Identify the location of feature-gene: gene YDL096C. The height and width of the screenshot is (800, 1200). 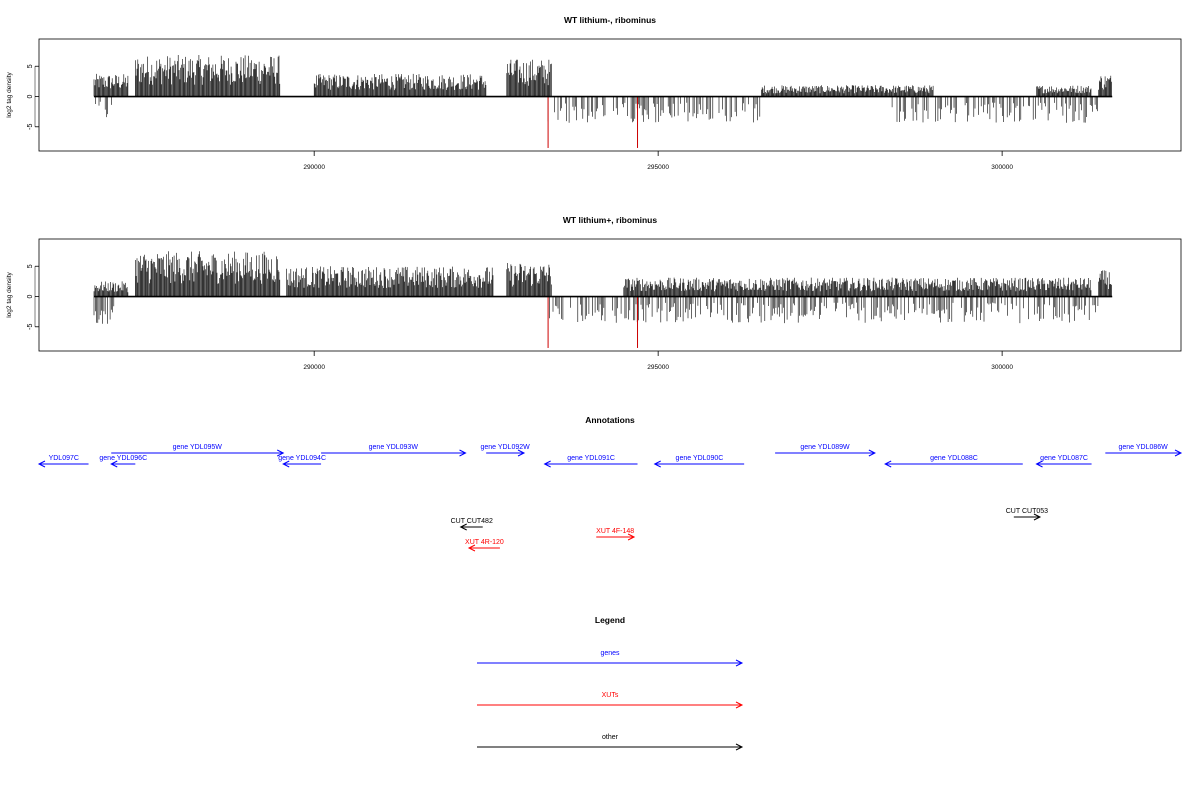
(123, 461).